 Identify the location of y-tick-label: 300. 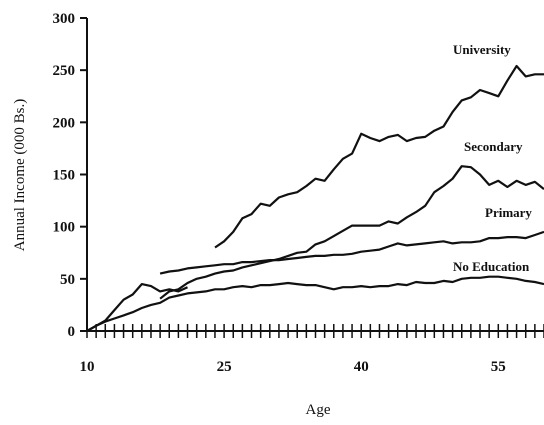
(64, 19).